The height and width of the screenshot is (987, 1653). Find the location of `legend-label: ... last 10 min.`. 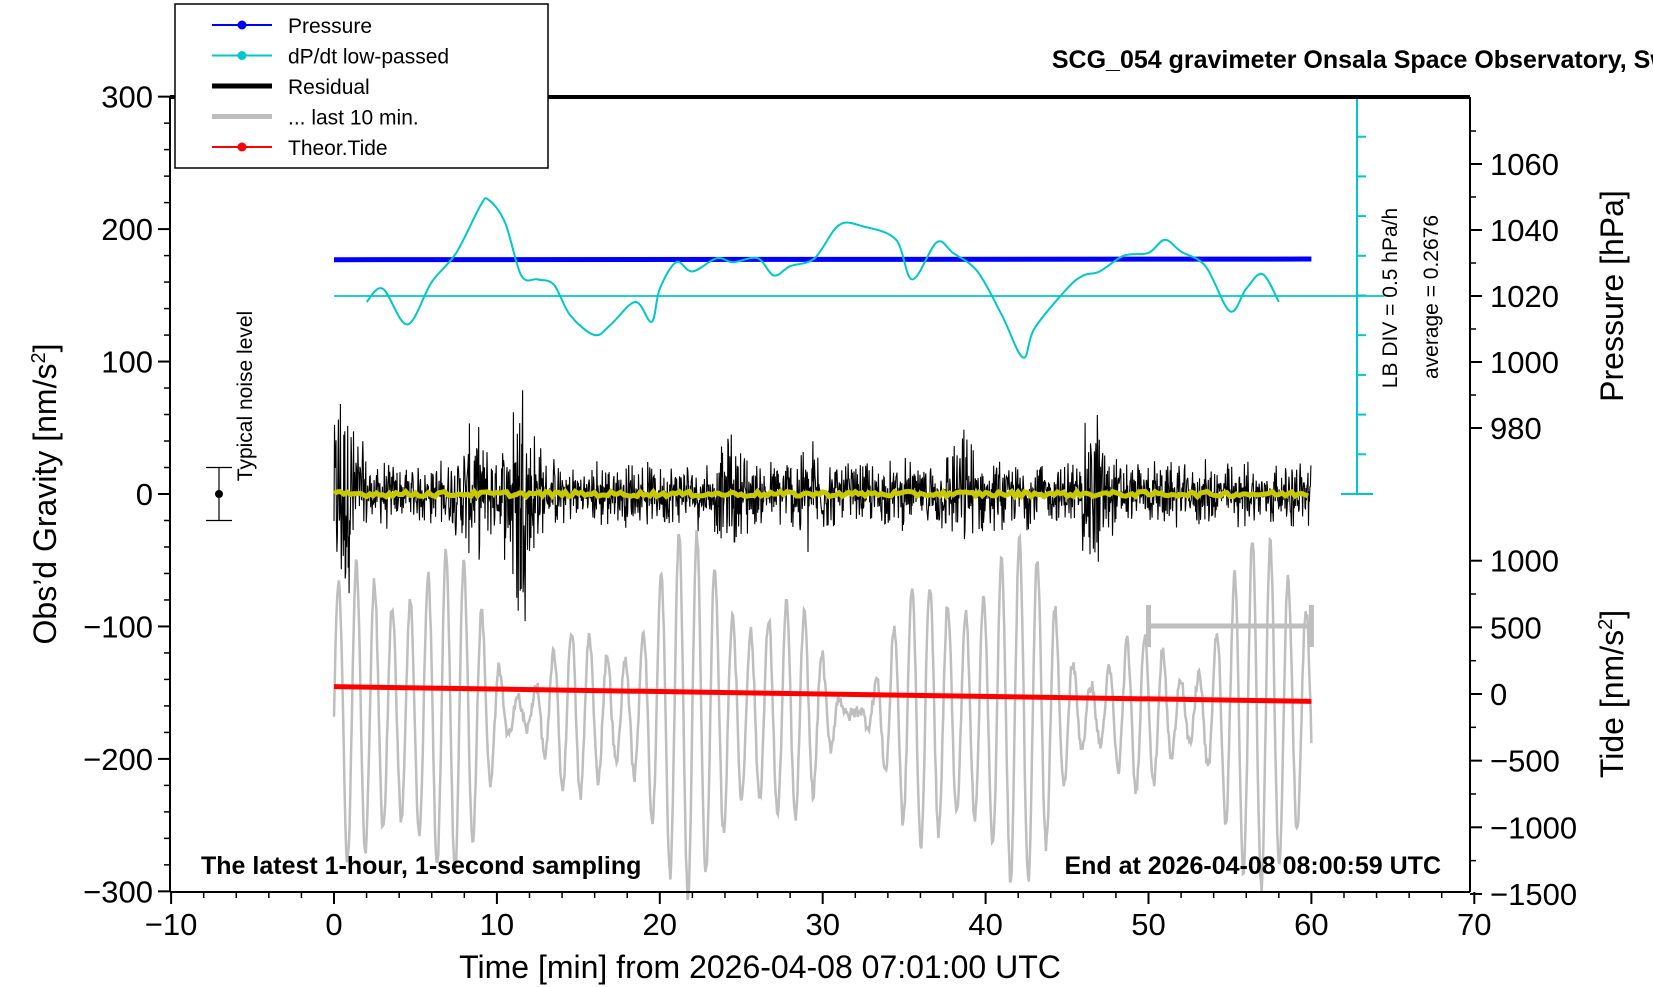

legend-label: ... last 10 min. is located at coordinates (353, 118).